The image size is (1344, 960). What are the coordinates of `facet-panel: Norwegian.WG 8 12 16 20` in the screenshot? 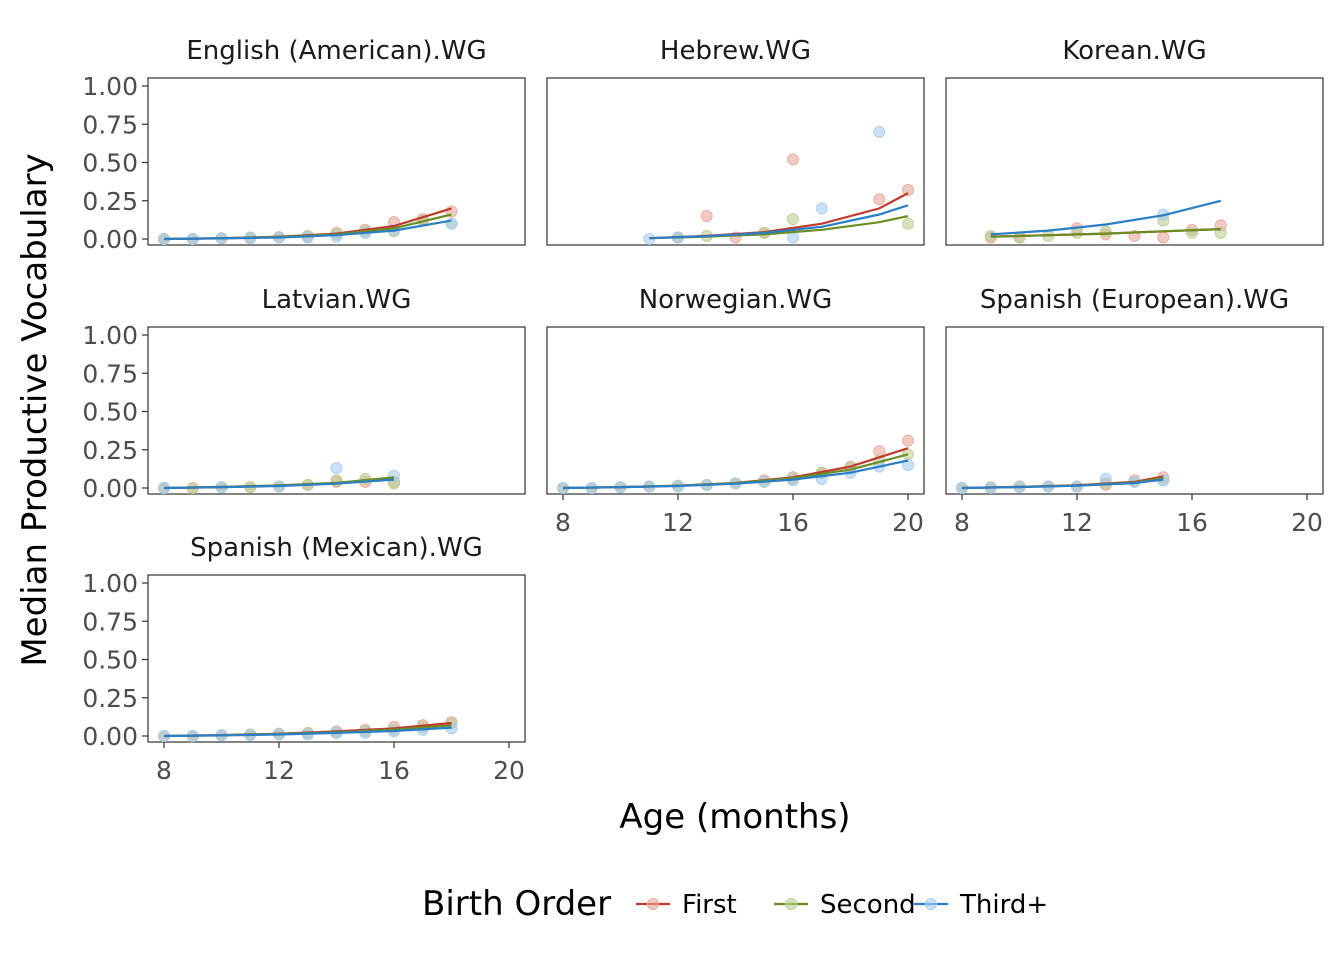 It's located at (735, 411).